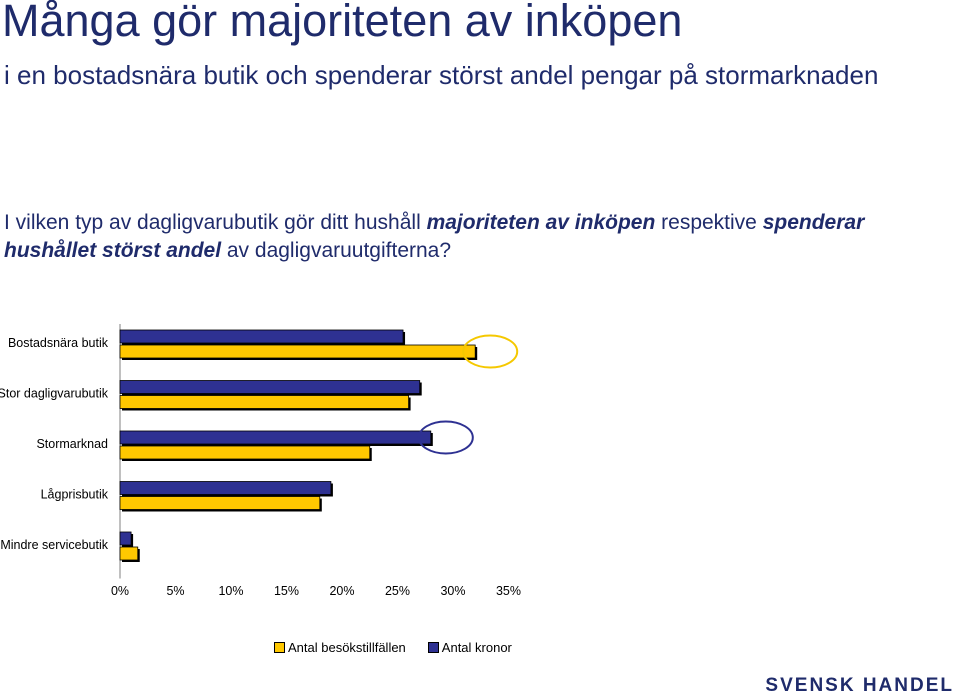 The width and height of the screenshot is (960, 698). I want to click on question-text-2: respektive, so click(709, 222).